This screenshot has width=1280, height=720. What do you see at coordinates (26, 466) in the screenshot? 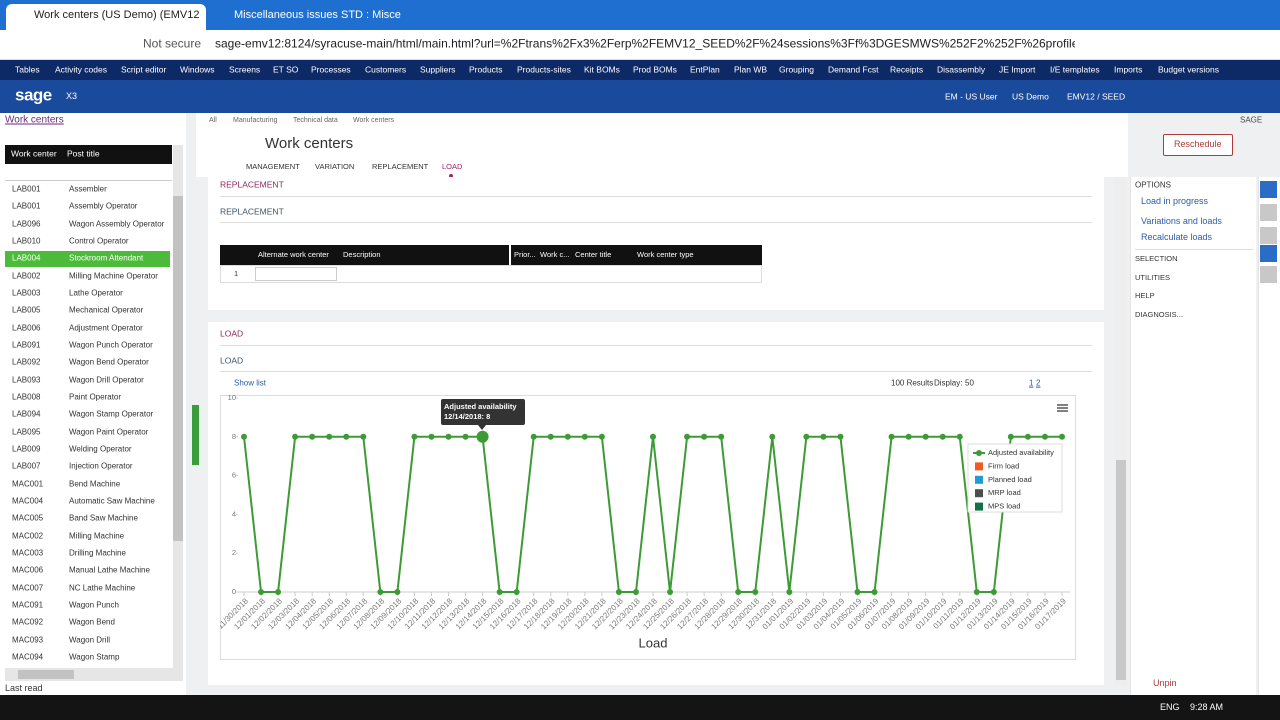
I see `row-code: LAB007` at bounding box center [26, 466].